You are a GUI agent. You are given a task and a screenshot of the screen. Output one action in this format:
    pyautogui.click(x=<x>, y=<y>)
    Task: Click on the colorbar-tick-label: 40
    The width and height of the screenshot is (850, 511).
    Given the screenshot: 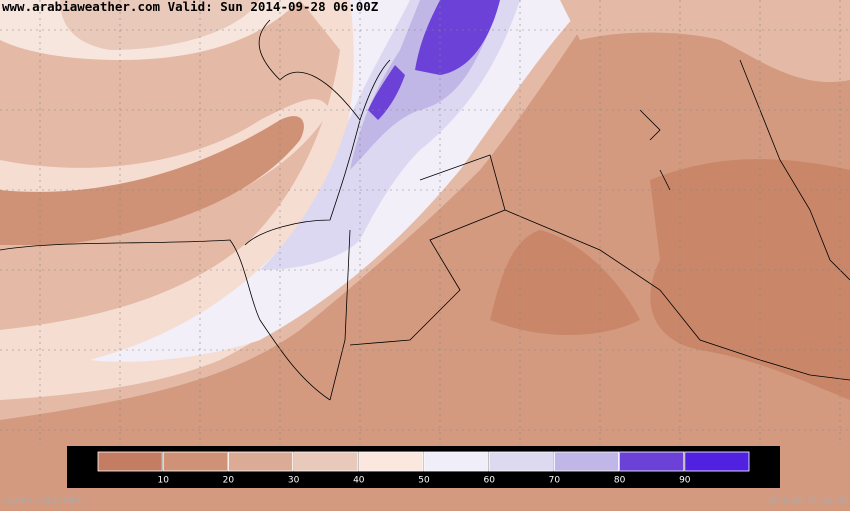 What is the action you would take?
    pyautogui.click(x=359, y=481)
    